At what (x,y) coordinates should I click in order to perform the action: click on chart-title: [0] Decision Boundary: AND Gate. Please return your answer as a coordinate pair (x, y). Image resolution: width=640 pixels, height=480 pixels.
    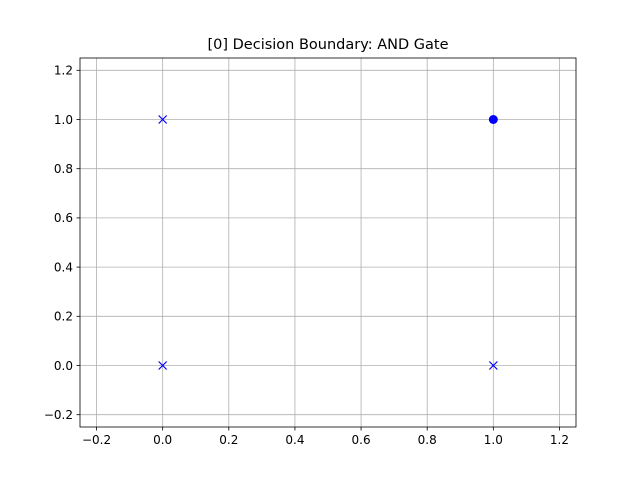
    Looking at the image, I should click on (327, 45).